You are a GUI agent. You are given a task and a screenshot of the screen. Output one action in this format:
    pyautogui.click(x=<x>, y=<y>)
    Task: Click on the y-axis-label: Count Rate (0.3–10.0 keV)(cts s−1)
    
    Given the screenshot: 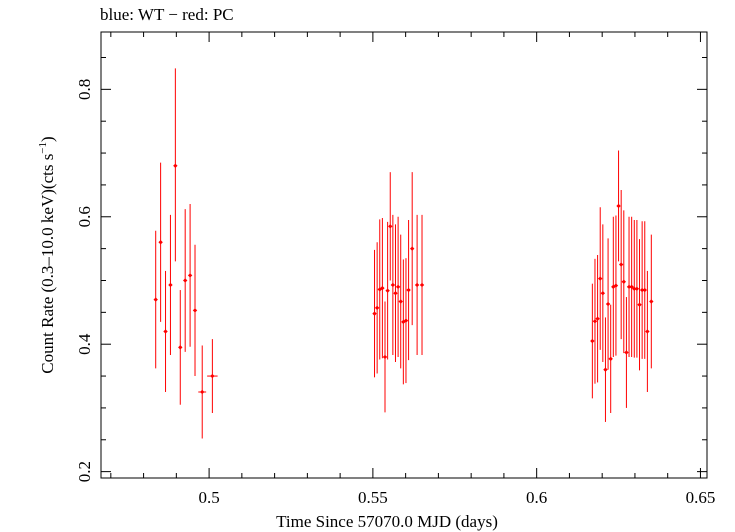 What is the action you would take?
    pyautogui.click(x=47, y=254)
    